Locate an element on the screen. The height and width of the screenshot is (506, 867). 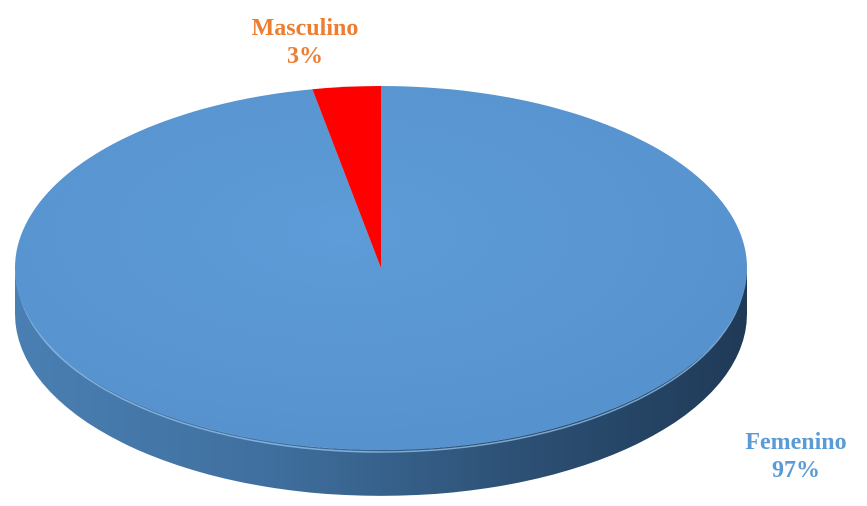
slice-label-percent: 3% is located at coordinates (305, 56).